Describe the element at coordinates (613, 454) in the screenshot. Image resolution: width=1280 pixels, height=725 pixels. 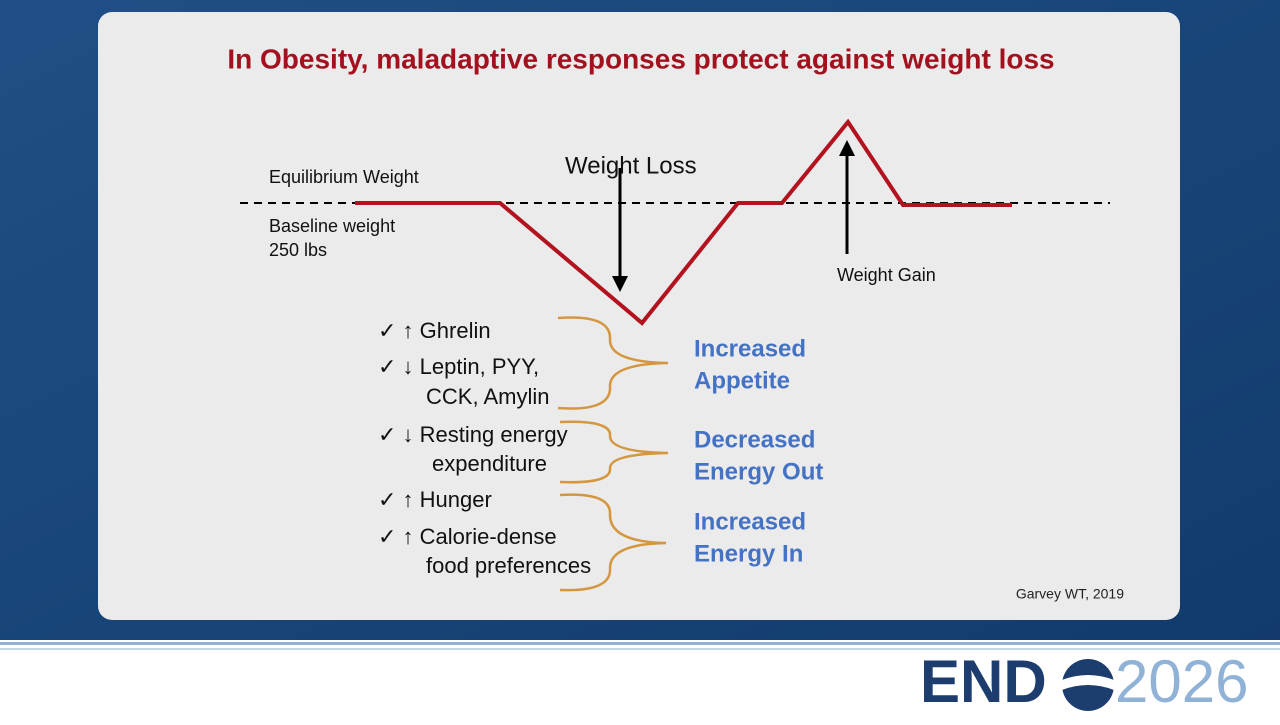
I see `braces` at that location.